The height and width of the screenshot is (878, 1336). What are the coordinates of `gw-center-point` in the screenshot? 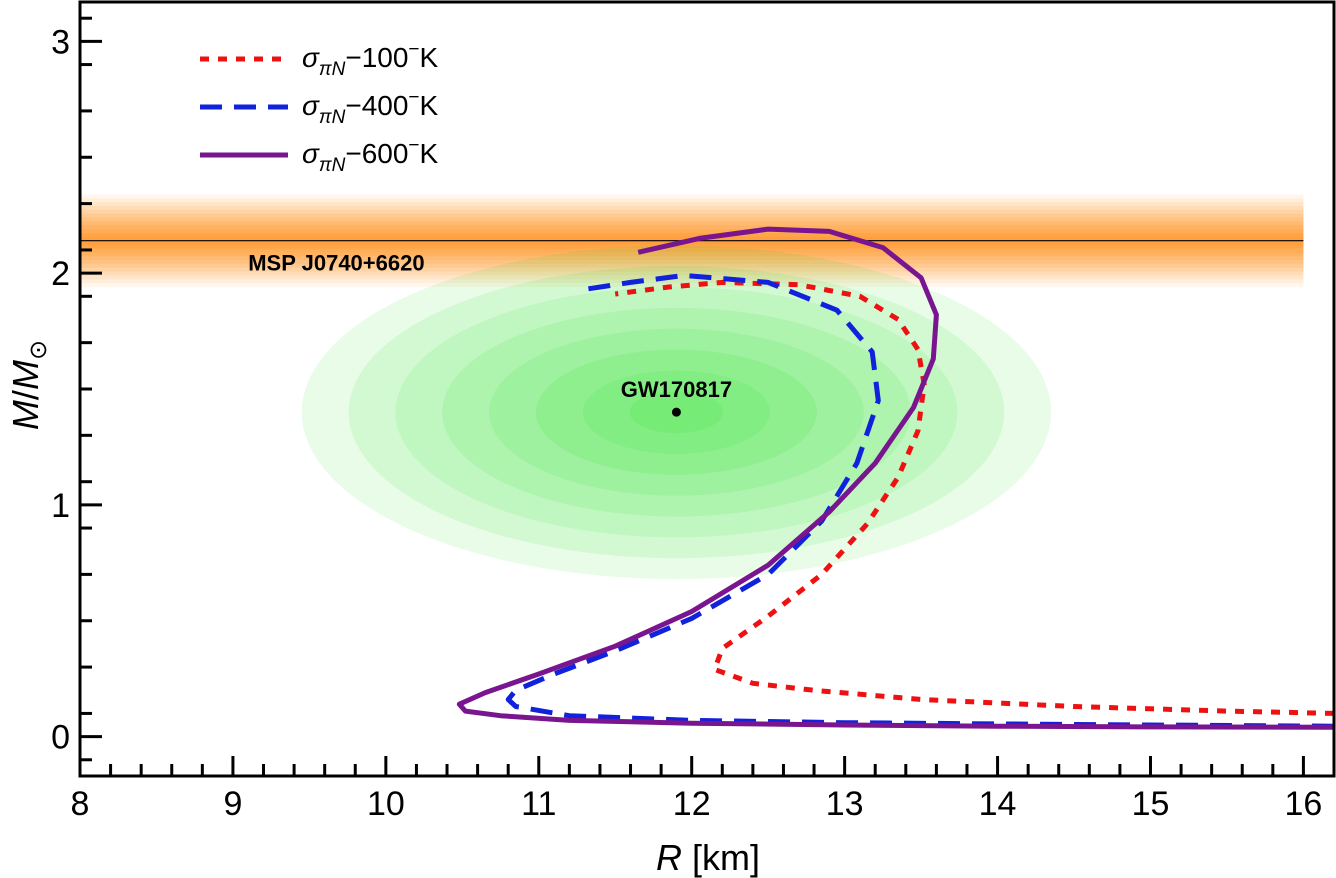 It's located at (676, 412).